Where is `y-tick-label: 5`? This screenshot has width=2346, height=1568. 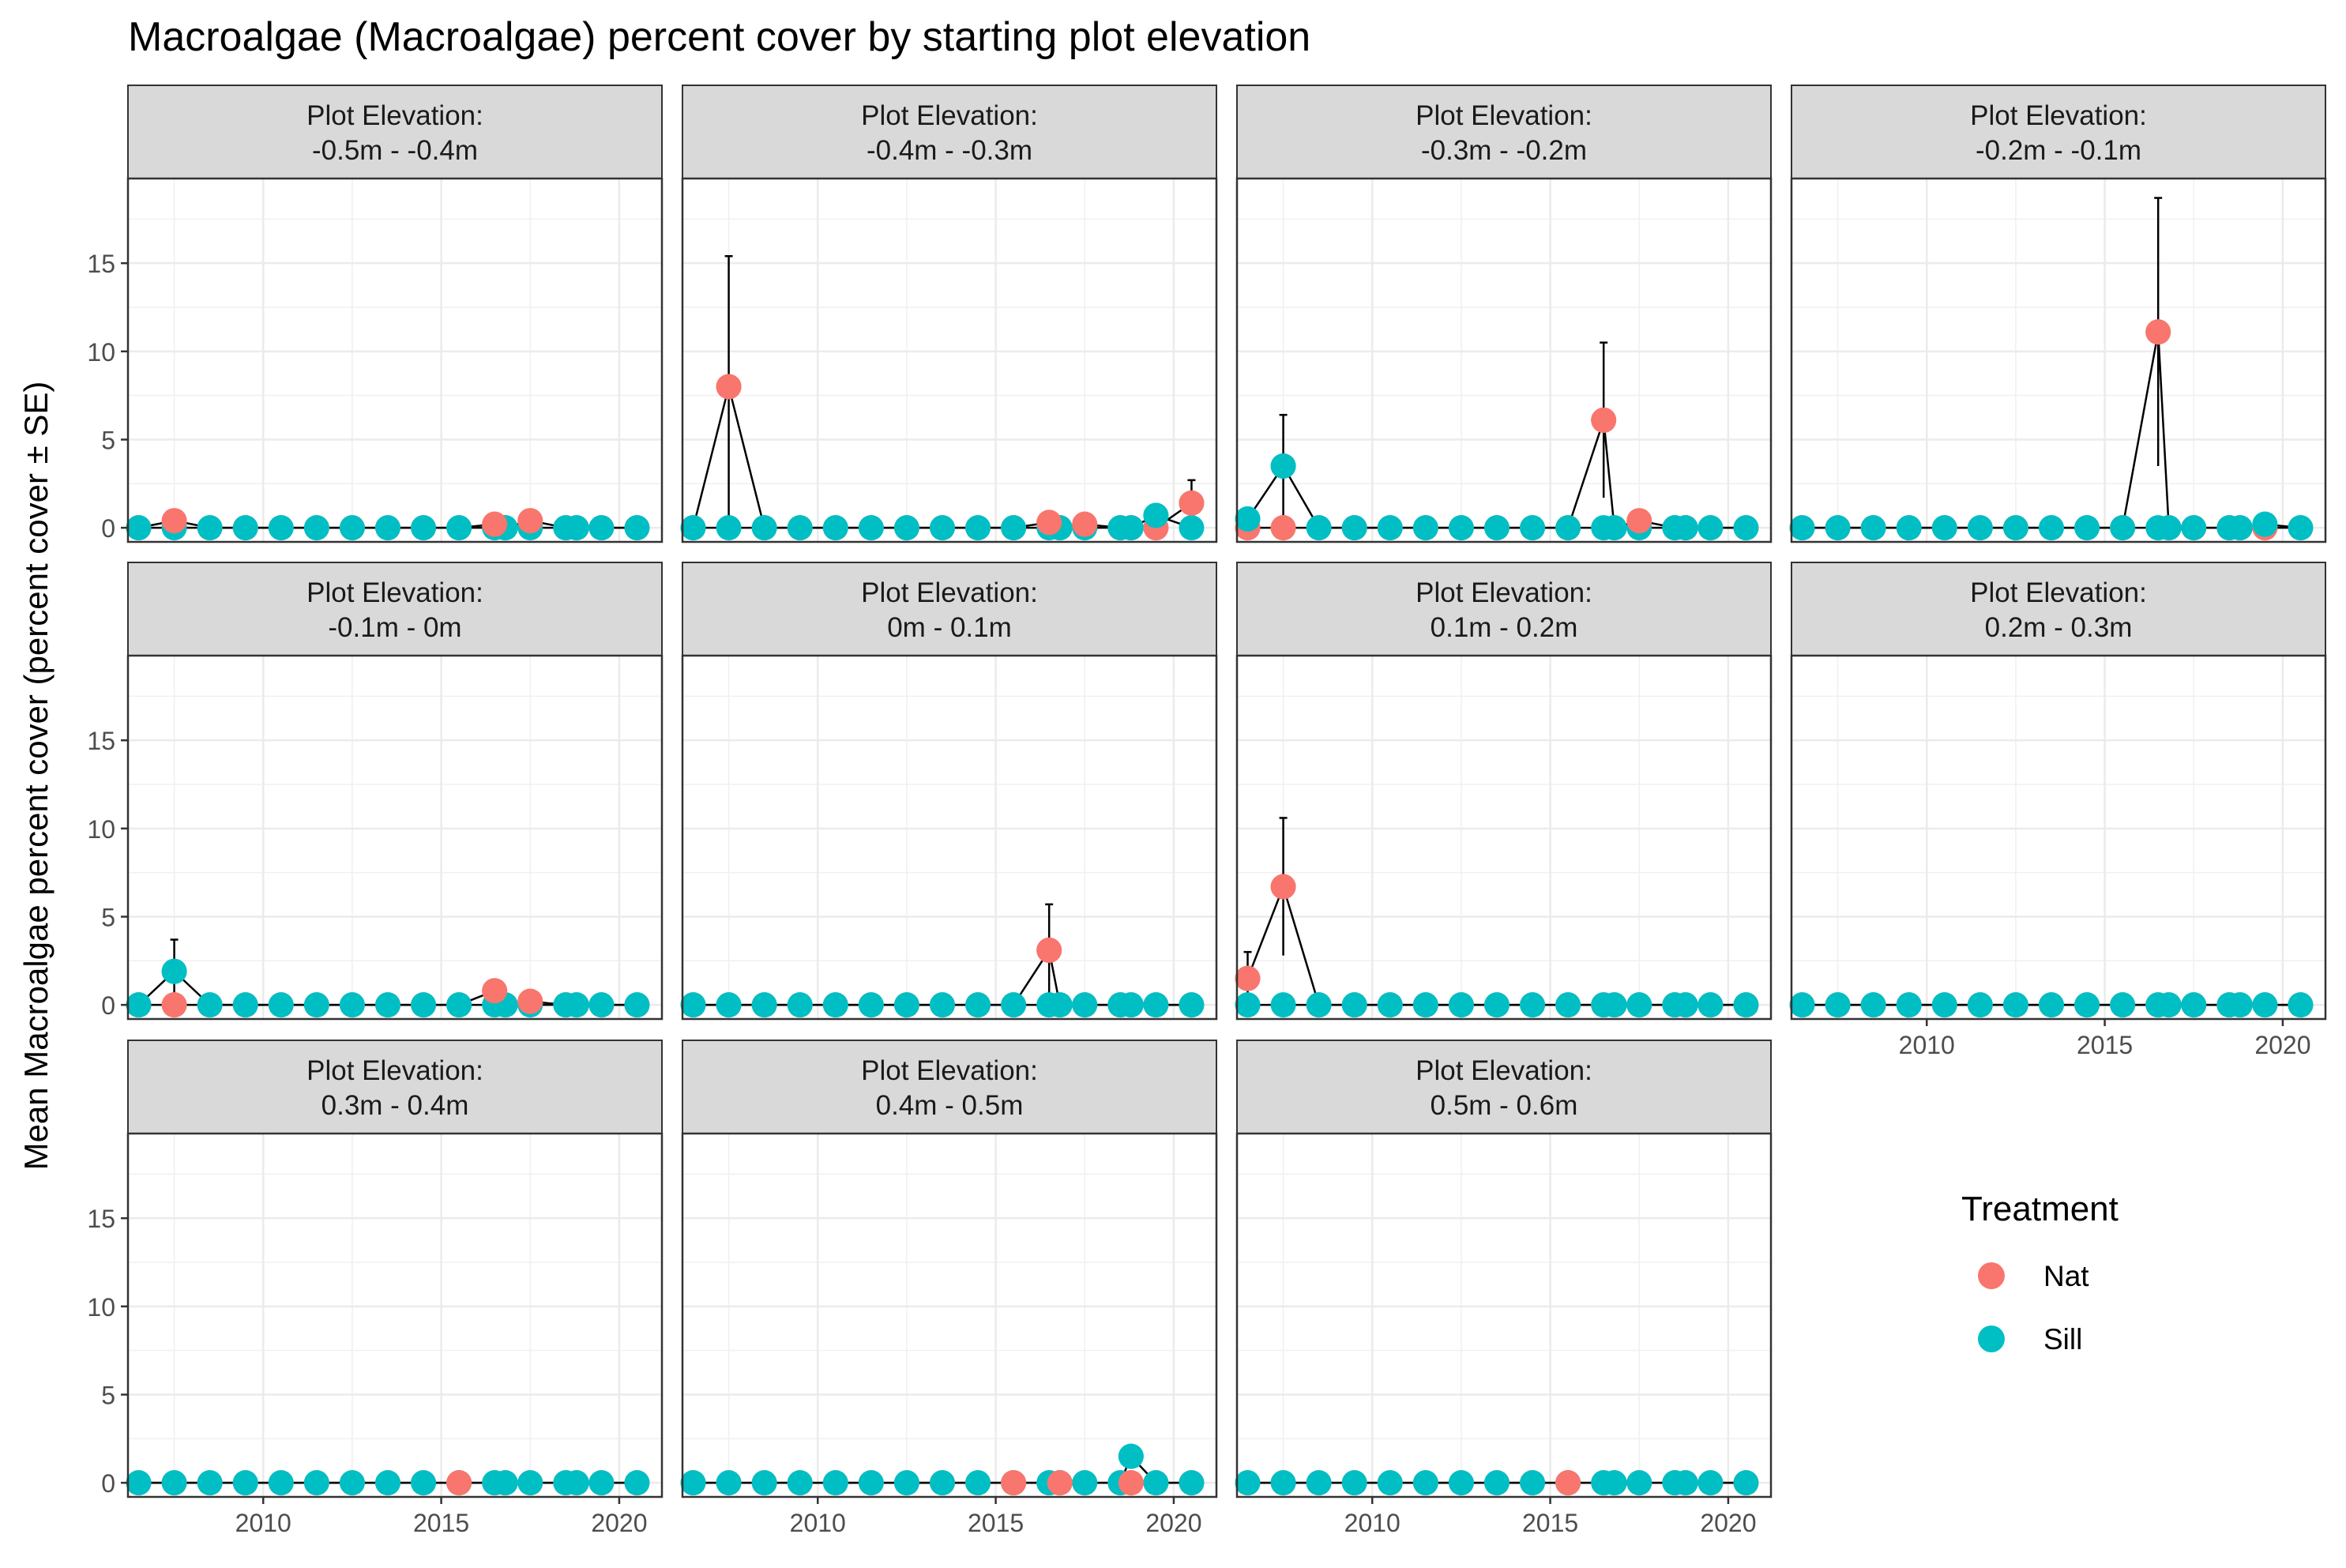 y-tick-label: 5 is located at coordinates (108, 440).